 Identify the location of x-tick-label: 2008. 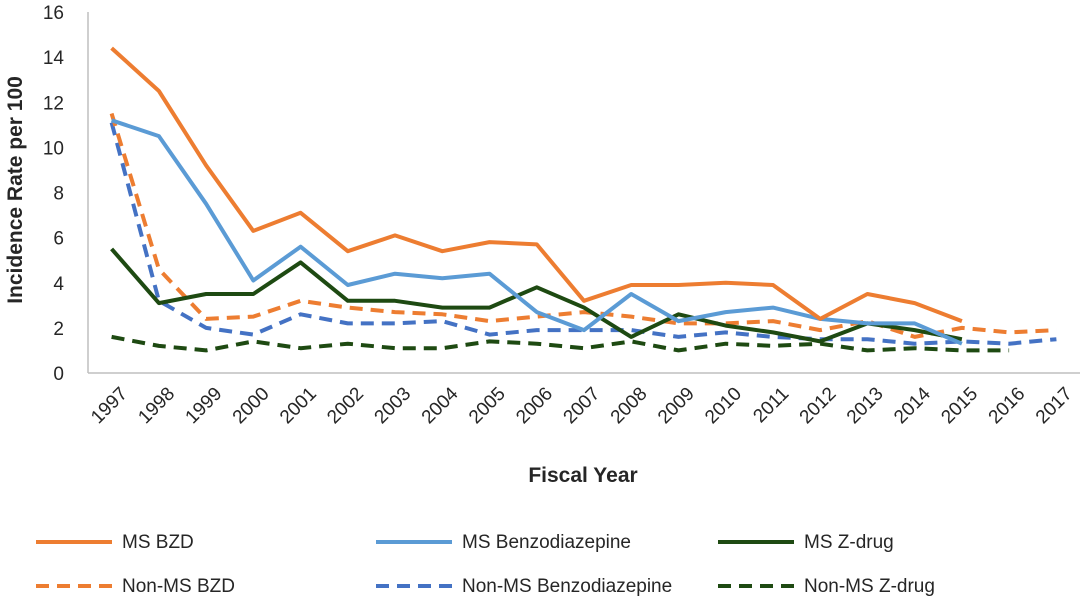
(629, 405).